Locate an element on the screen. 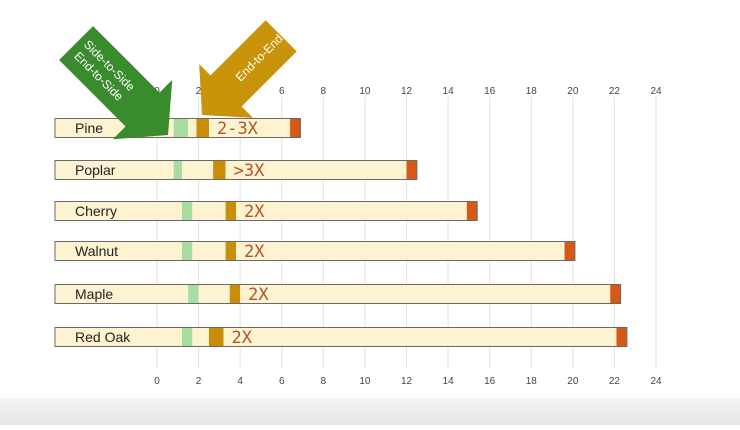  category-label-1: Poplar is located at coordinates (95, 170).